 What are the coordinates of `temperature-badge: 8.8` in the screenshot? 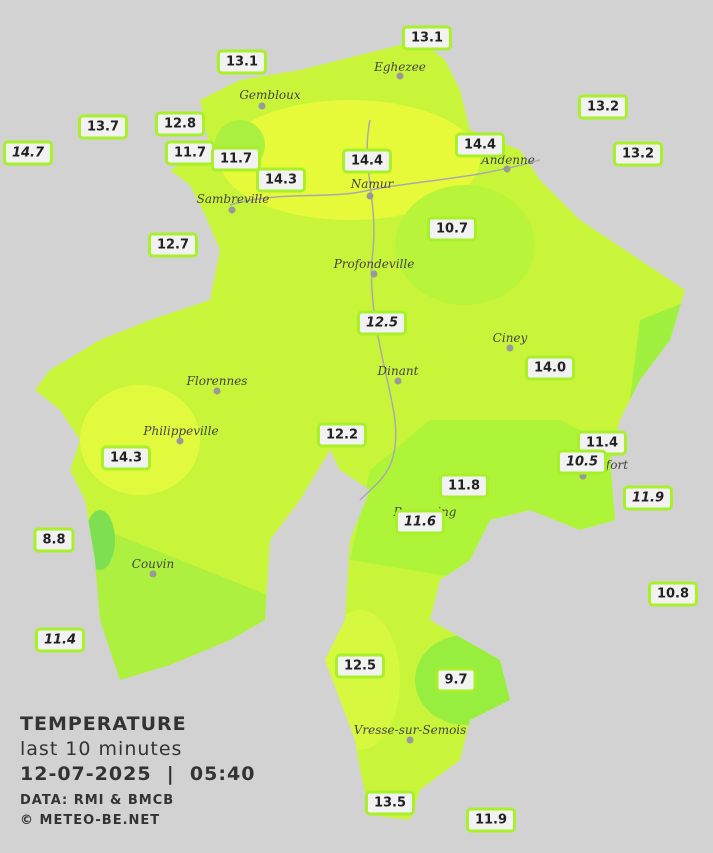 It's located at (54, 540).